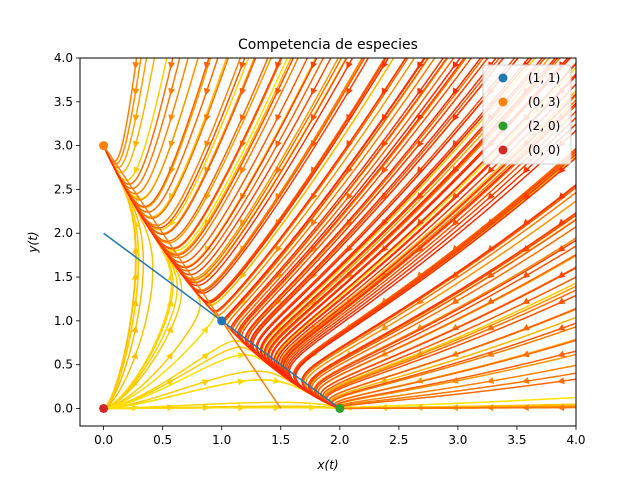 This screenshot has height=480, width=640. Describe the element at coordinates (63, 58) in the screenshot. I see `y-tick-label: 4.0` at that location.